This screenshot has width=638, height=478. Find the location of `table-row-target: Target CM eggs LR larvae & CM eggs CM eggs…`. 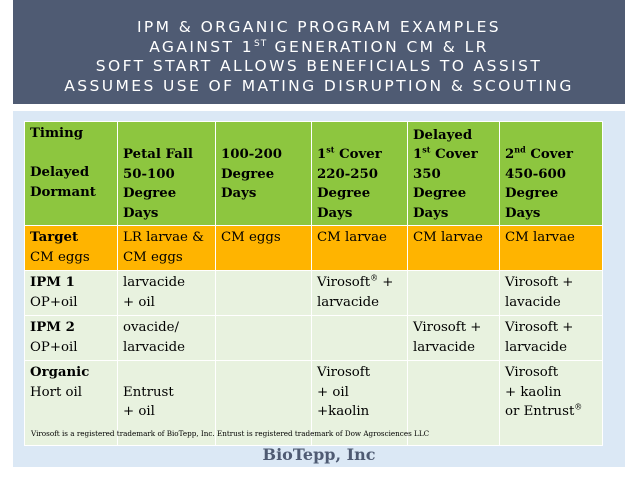

table-row-target: Target CM eggs LR larvae & CM eggs CM eggs… is located at coordinates (313, 248).